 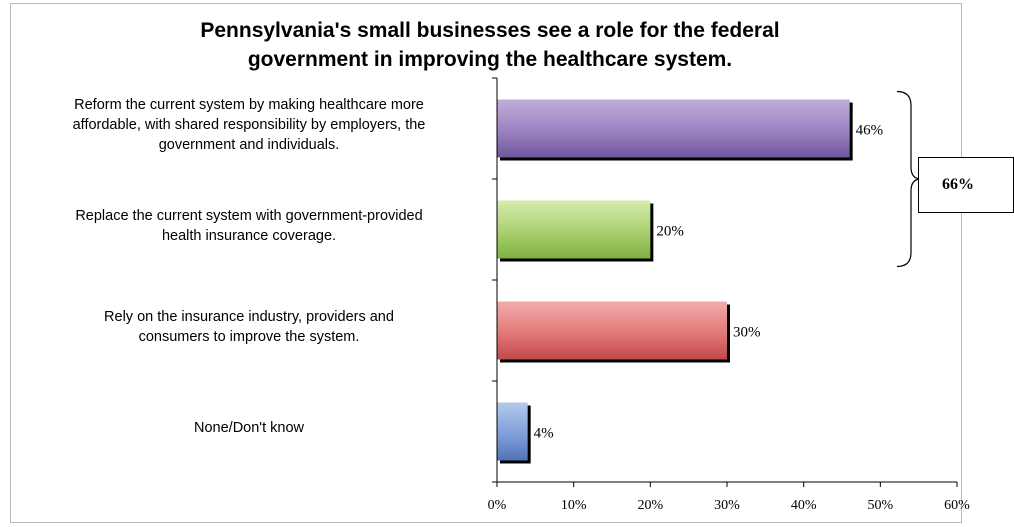 What do you see at coordinates (870, 131) in the screenshot?
I see `value-label-0: 46%` at bounding box center [870, 131].